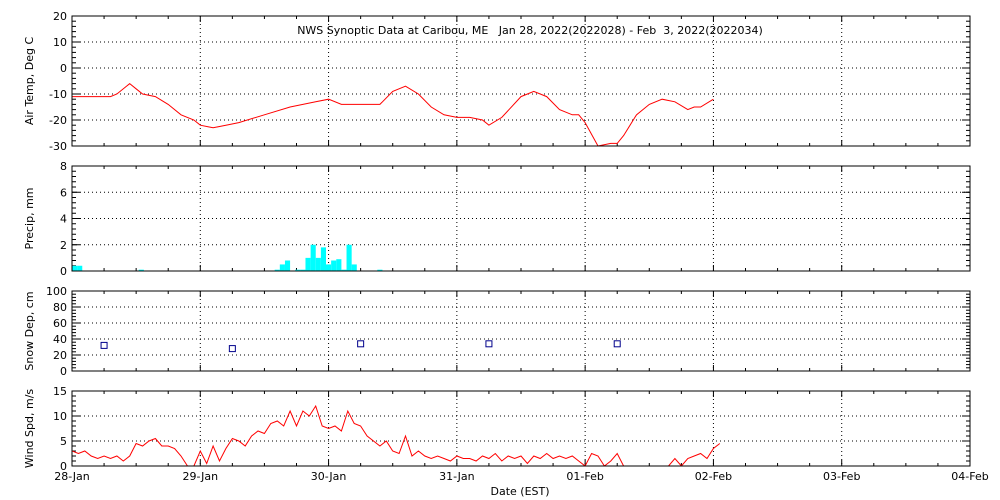  I want to click on y-axis-label: Air Temp, Deg C, so click(29, 81).